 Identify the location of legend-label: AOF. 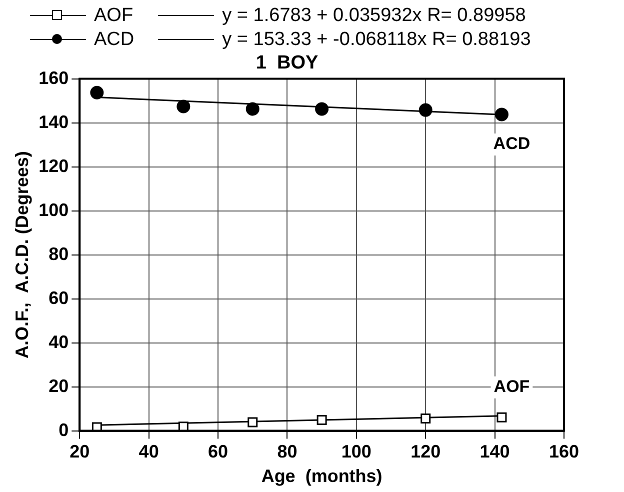
(114, 16).